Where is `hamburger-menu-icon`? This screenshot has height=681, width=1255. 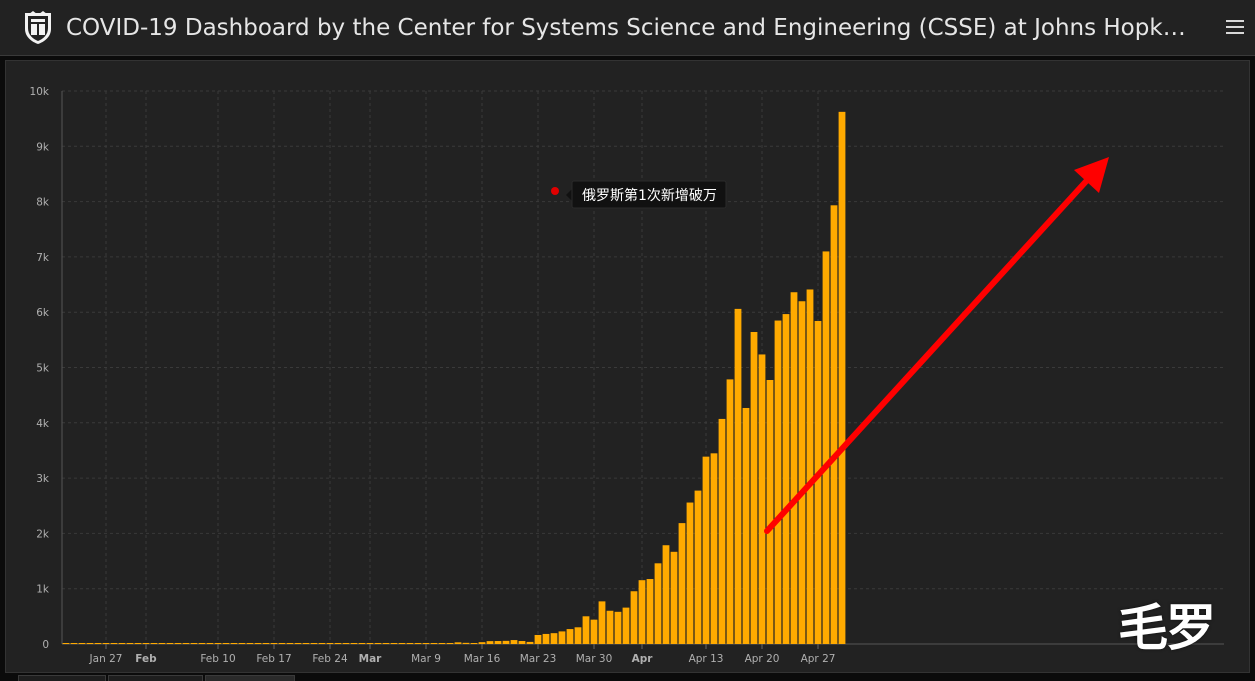 hamburger-menu-icon is located at coordinates (1235, 27).